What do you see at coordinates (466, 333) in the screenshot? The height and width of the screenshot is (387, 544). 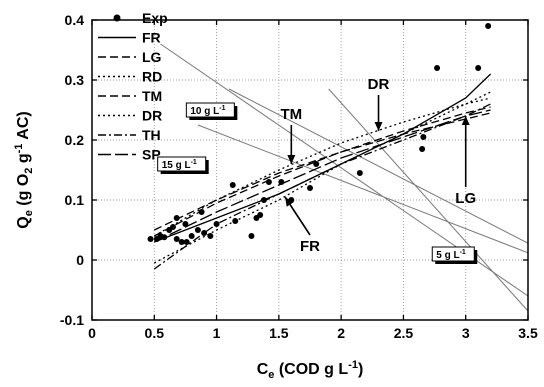 I see `x-tick-label: 3` at bounding box center [466, 333].